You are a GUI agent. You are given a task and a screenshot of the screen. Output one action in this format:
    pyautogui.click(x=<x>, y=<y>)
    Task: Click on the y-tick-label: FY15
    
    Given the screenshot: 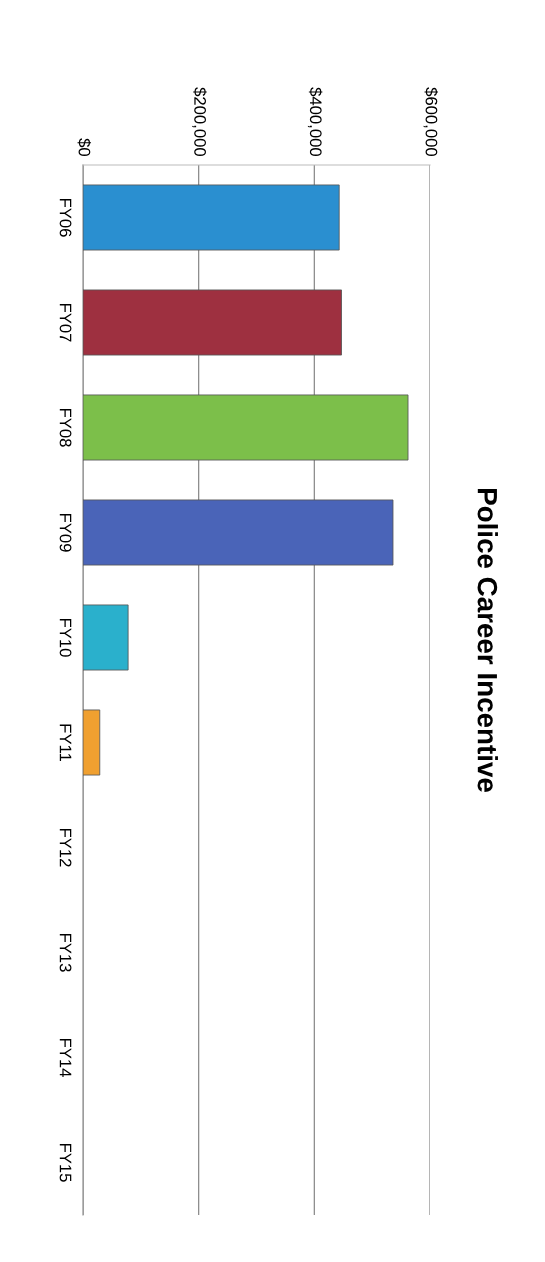 What is the action you would take?
    pyautogui.click(x=65, y=1162)
    